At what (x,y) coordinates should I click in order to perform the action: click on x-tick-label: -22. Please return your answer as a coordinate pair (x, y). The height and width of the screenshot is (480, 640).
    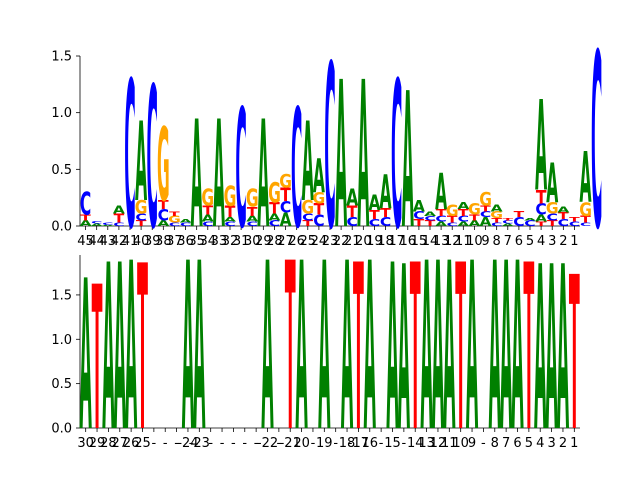
    Looking at the image, I should click on (267, 443).